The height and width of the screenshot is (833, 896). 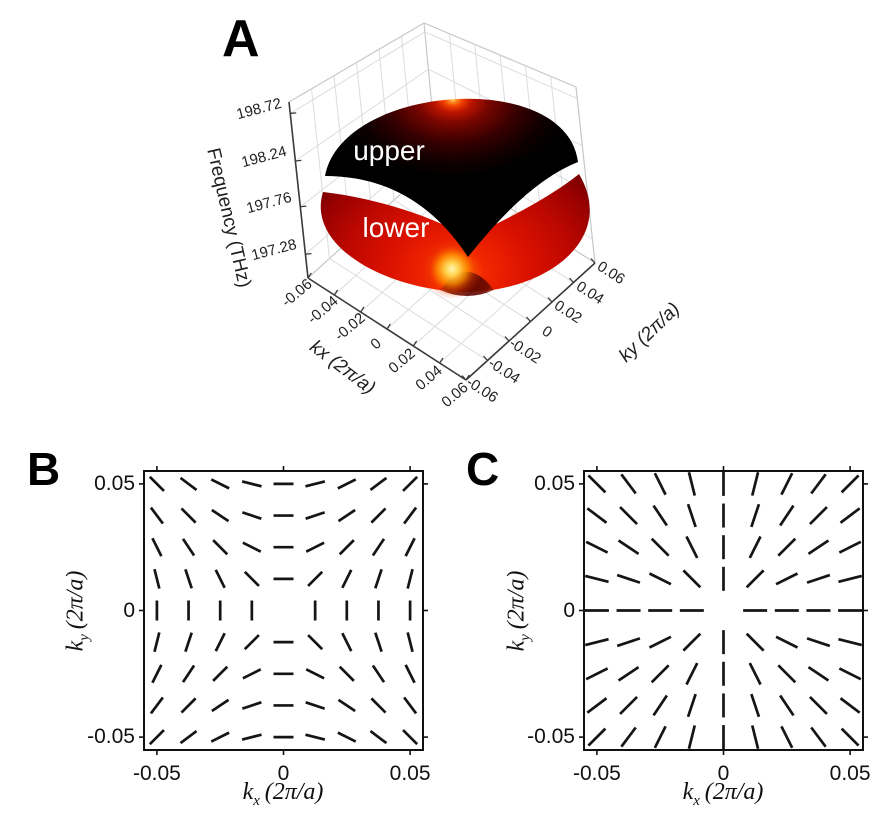 I want to click on axes-lines, so click(x=442, y=241).